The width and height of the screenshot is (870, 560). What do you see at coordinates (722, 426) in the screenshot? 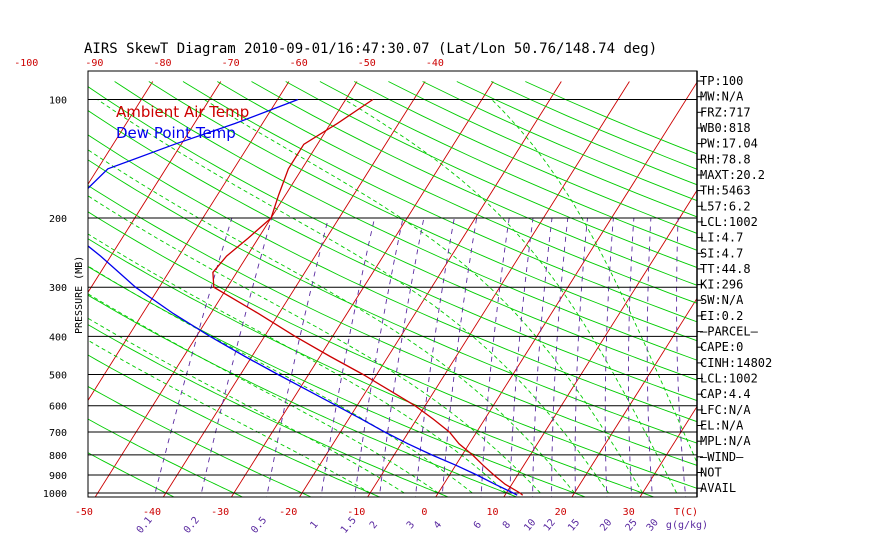
I see `stat-item: EL:N/A` at bounding box center [722, 426].